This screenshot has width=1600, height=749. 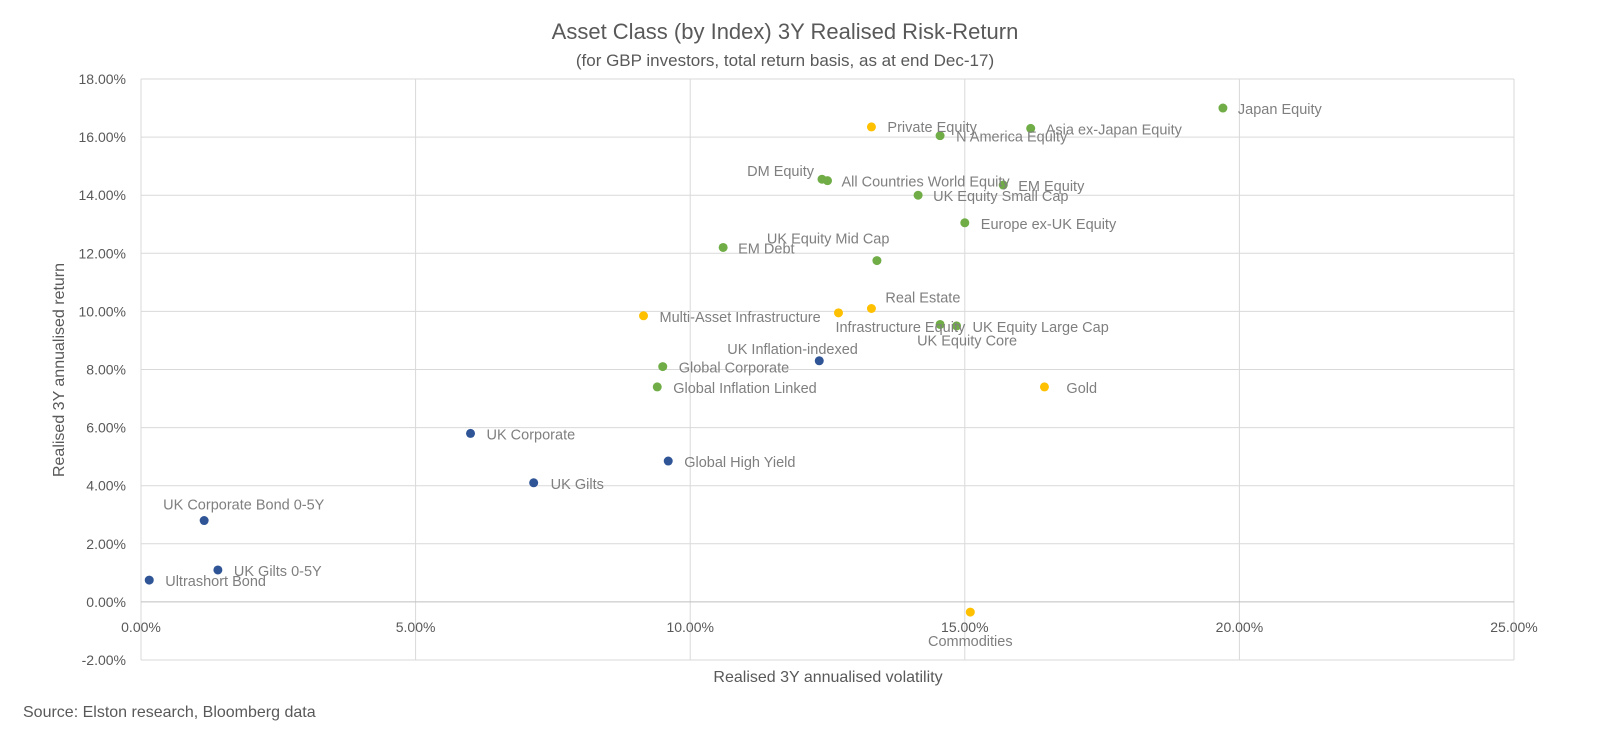 I want to click on y-tick-label: 16.00%, so click(x=102, y=137).